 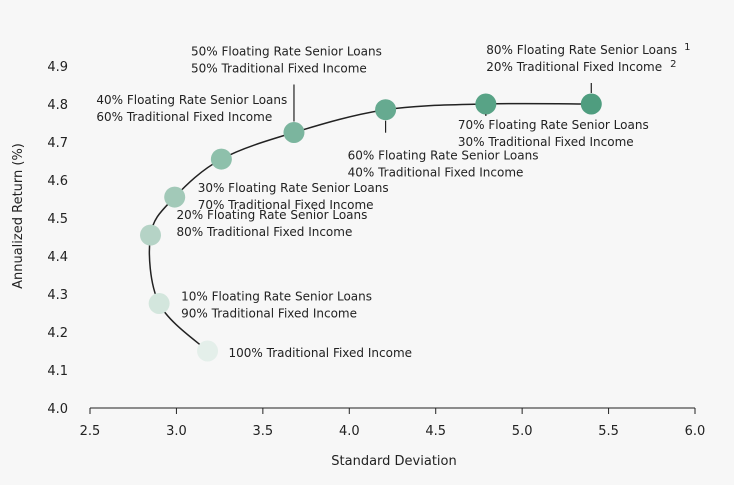 What do you see at coordinates (442, 108) in the screenshot?
I see `leader-lines` at bounding box center [442, 108].